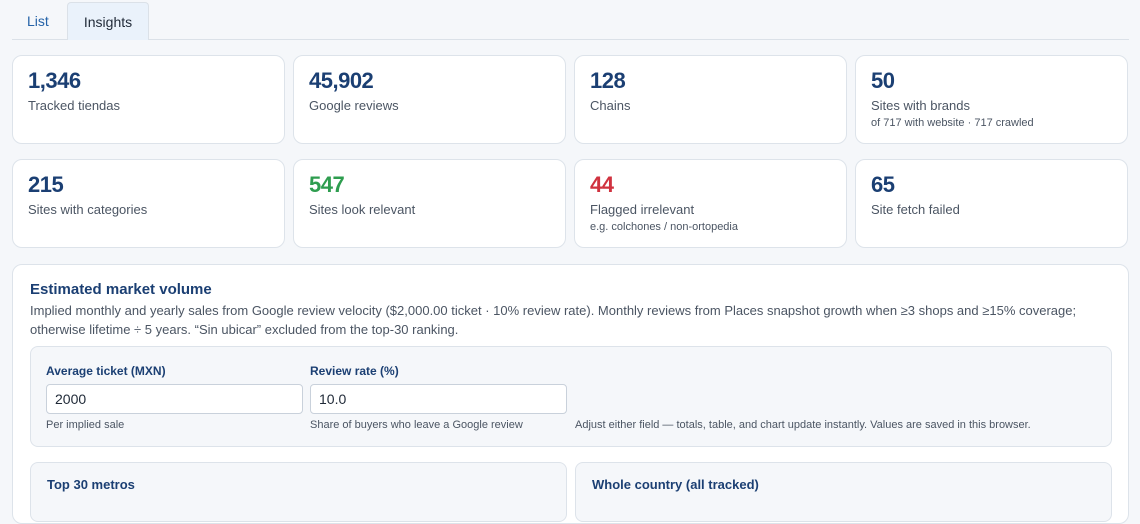 The height and width of the screenshot is (524, 1140). What do you see at coordinates (675, 484) in the screenshot?
I see `whole-country-title: Whole country (all tracked)` at bounding box center [675, 484].